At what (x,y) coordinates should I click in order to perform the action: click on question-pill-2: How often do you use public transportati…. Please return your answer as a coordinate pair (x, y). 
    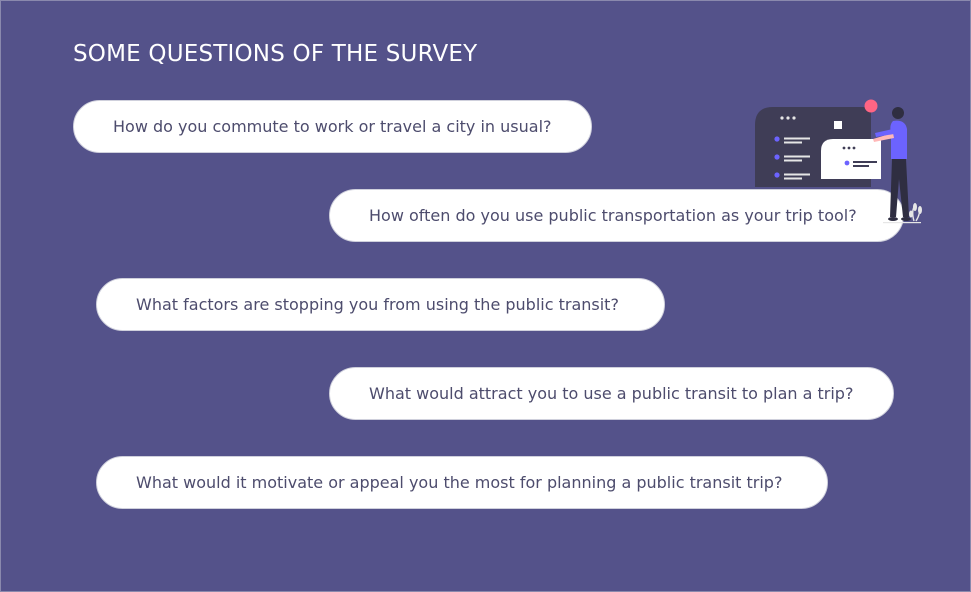
    Looking at the image, I should click on (616, 215).